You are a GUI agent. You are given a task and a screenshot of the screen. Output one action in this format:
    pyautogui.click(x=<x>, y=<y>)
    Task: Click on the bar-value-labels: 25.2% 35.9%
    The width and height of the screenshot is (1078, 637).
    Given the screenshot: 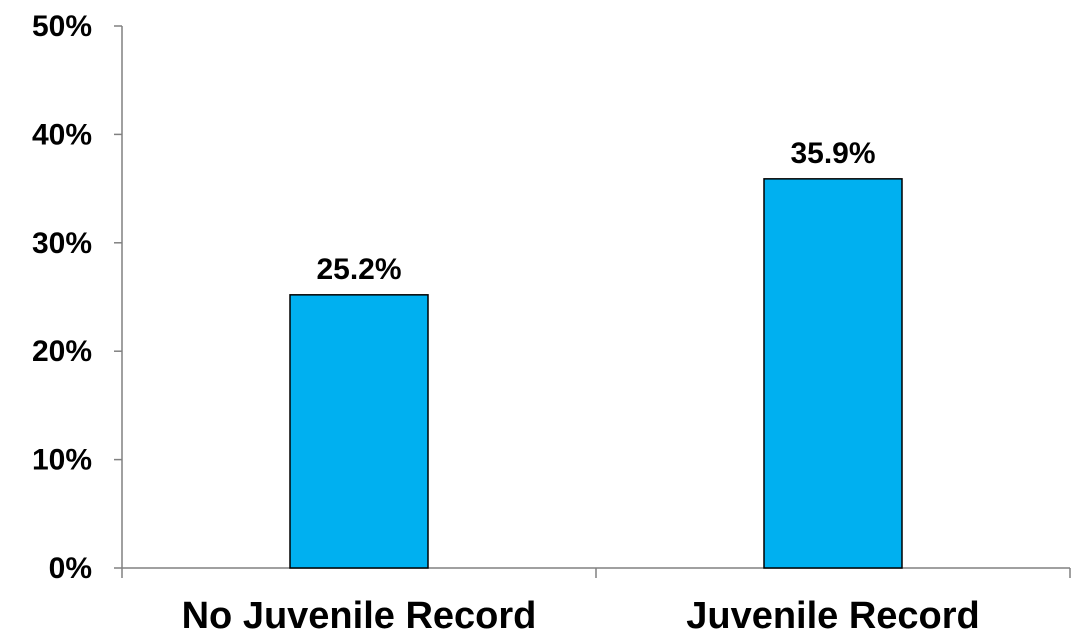 What is the action you would take?
    pyautogui.click(x=595, y=211)
    